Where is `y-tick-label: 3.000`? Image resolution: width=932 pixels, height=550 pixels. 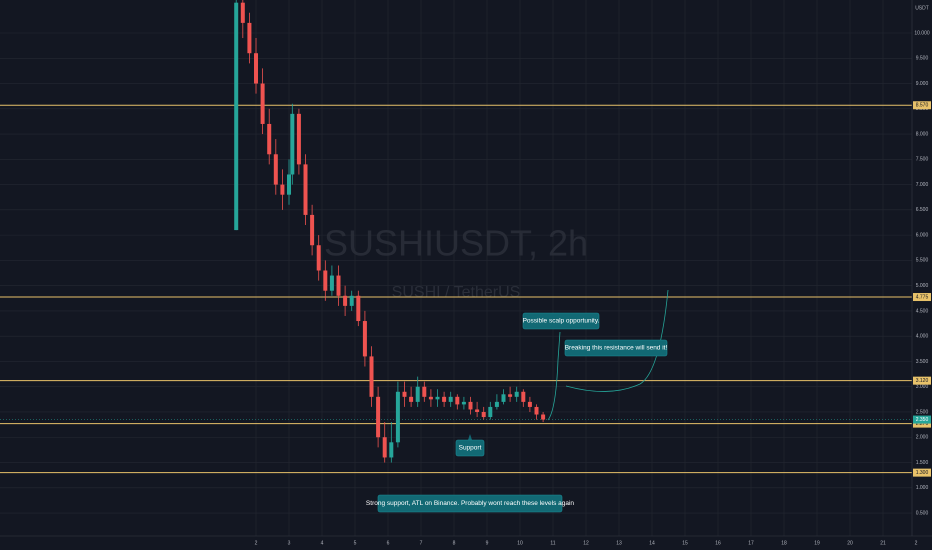 y-tick-label: 3.000 is located at coordinates (922, 387).